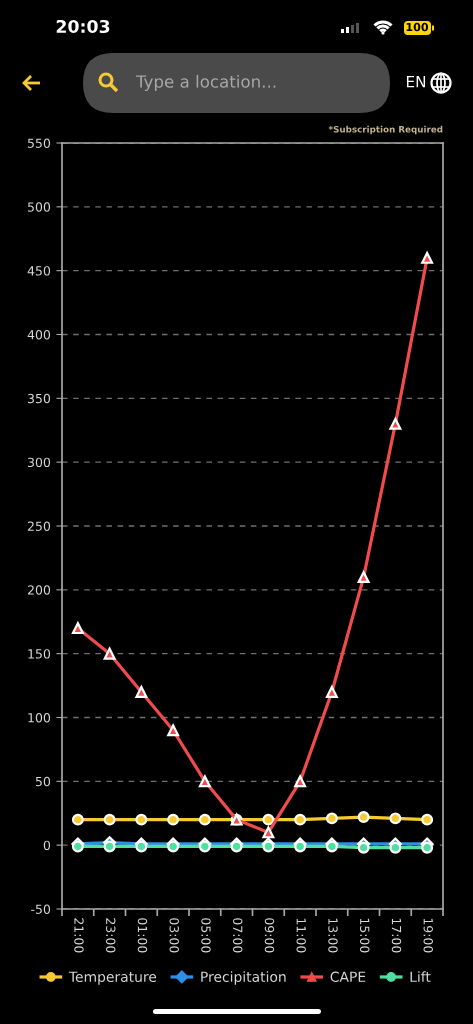  I want to click on x-tick-label: 01:00, so click(142, 935).